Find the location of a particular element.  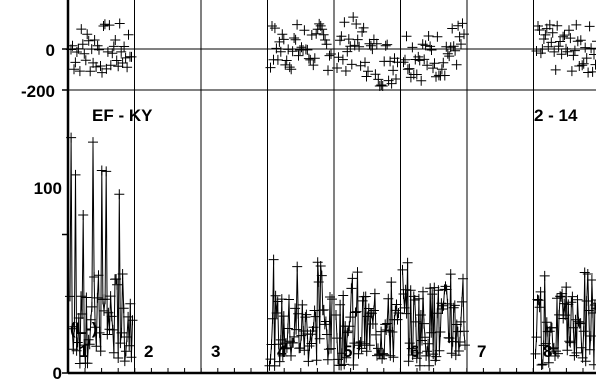

panel-label-5: 5 is located at coordinates (347, 351).